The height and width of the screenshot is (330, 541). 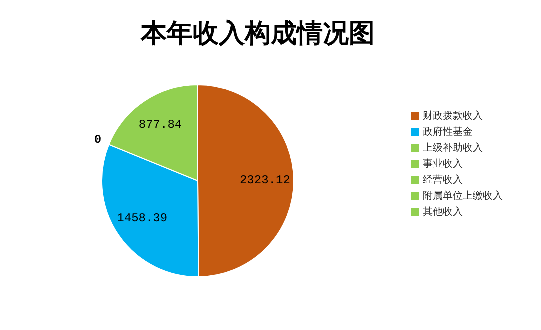 What do you see at coordinates (453, 148) in the screenshot?
I see `legend-label: 上级补助收入` at bounding box center [453, 148].